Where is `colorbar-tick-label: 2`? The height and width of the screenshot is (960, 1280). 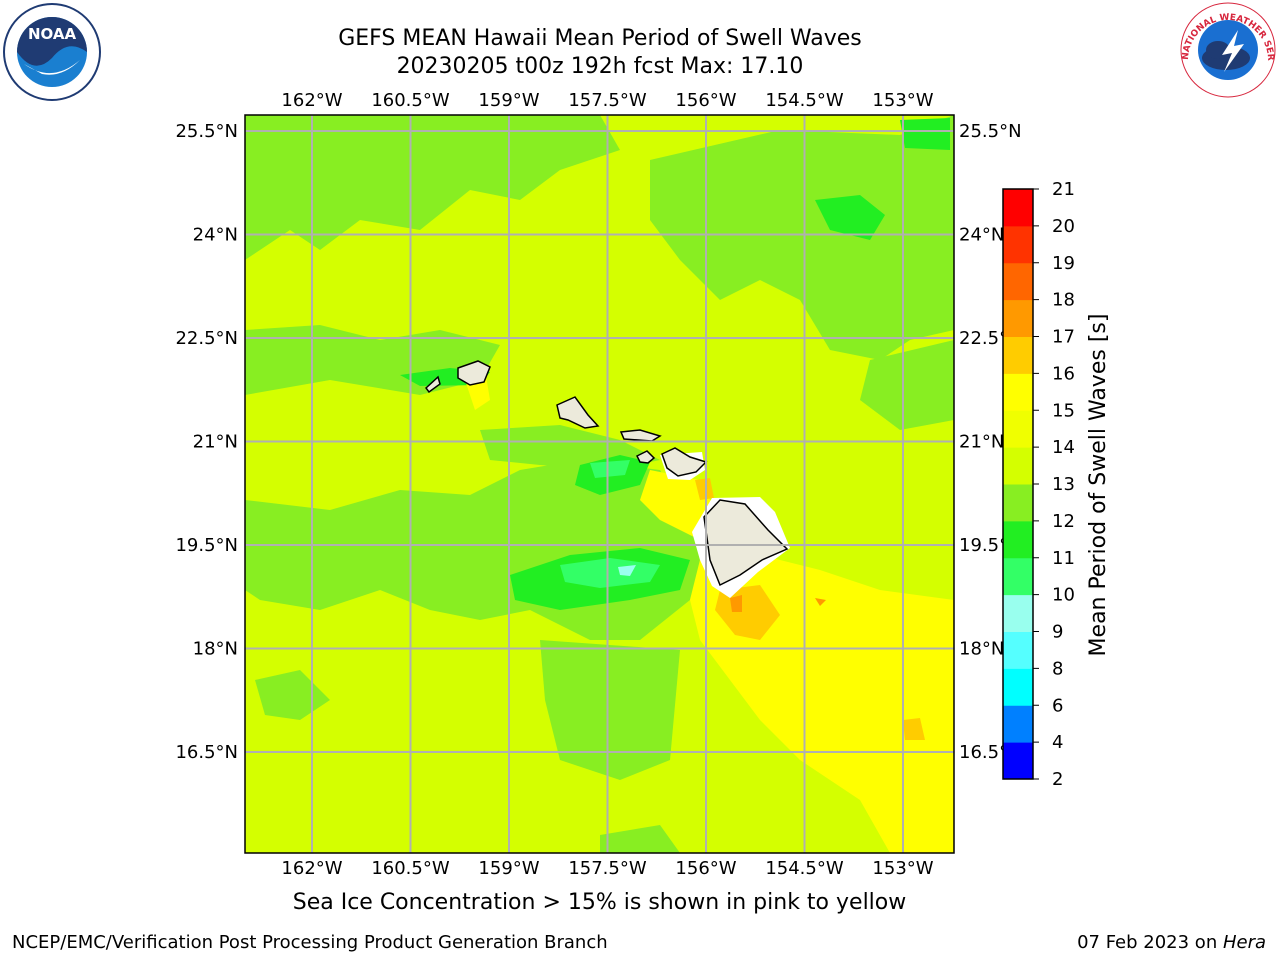
colorbar-tick-label: 2 is located at coordinates (1057, 779).